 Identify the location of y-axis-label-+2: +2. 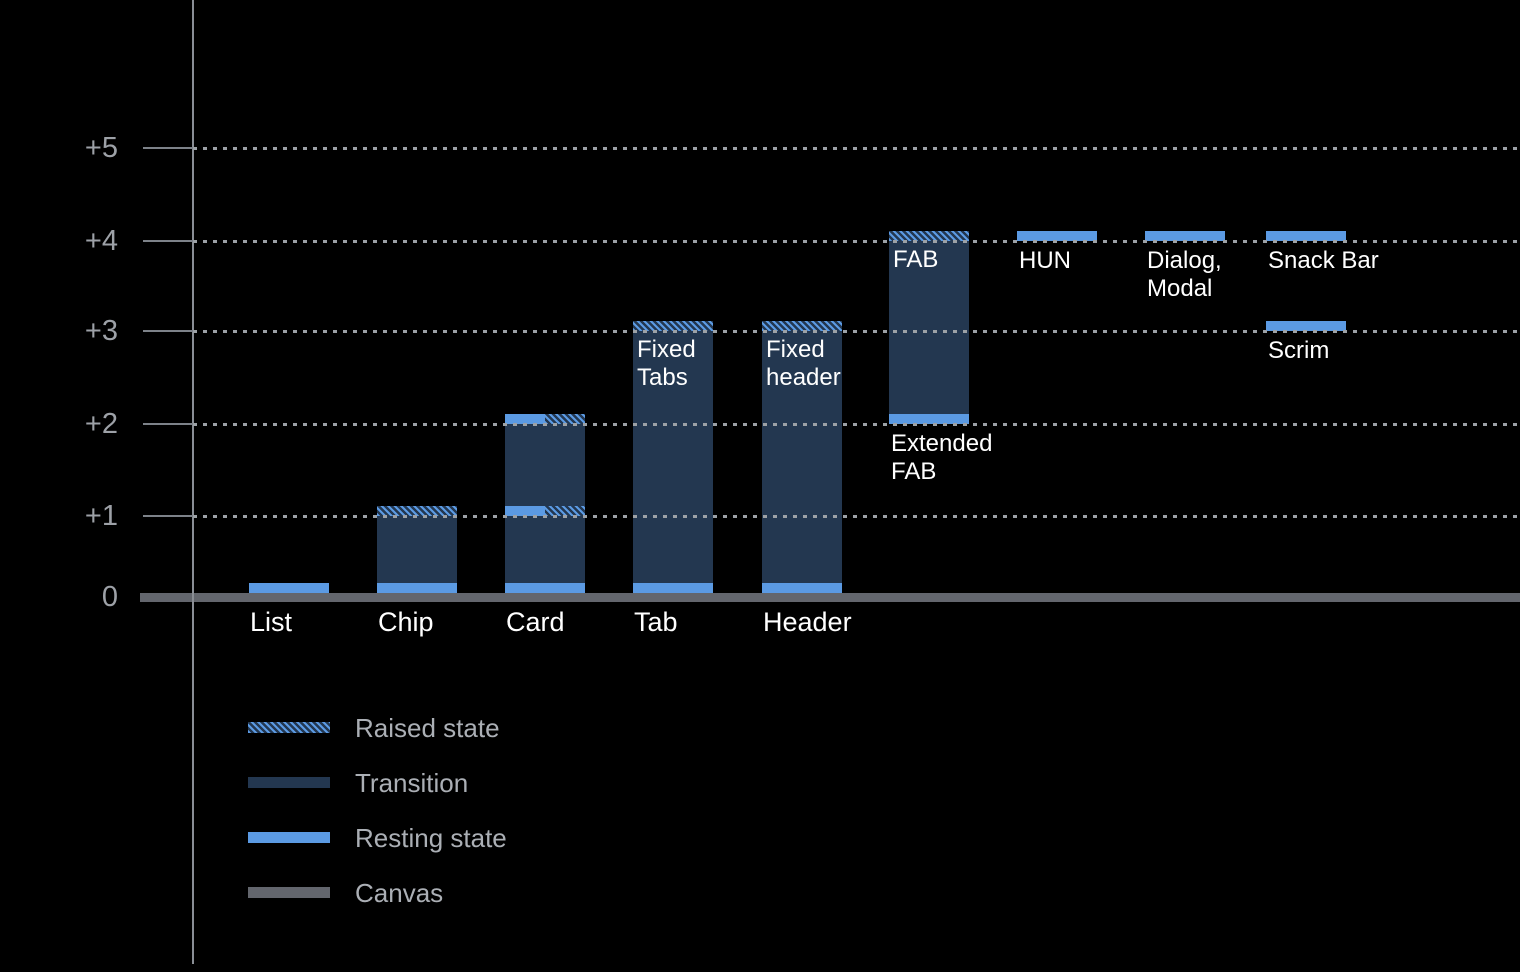
(101, 424).